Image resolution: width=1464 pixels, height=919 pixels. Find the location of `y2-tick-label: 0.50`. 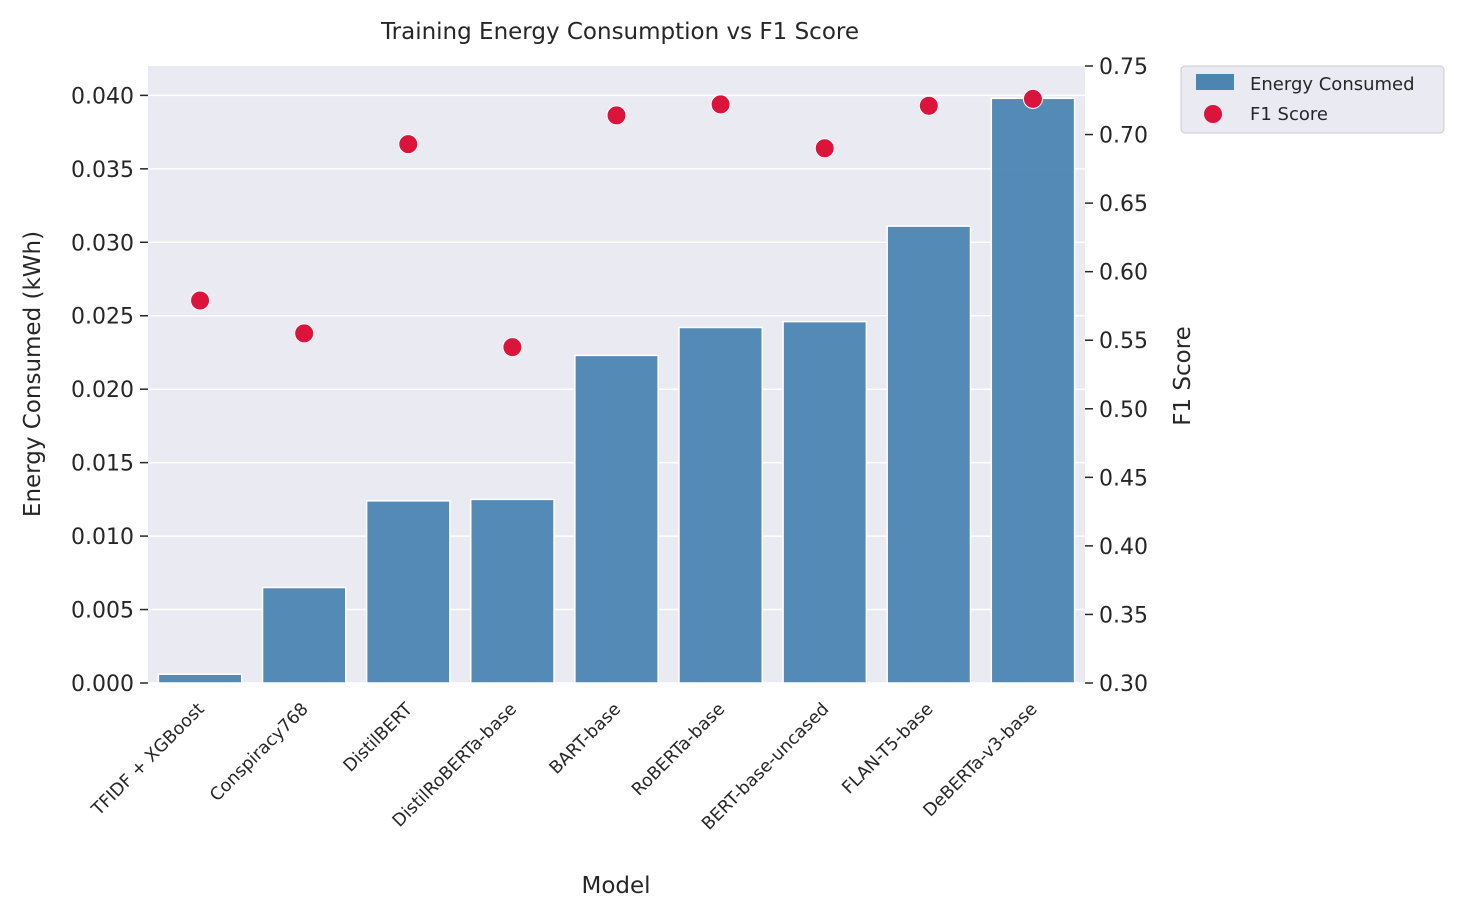

y2-tick-label: 0.50 is located at coordinates (1123, 410).